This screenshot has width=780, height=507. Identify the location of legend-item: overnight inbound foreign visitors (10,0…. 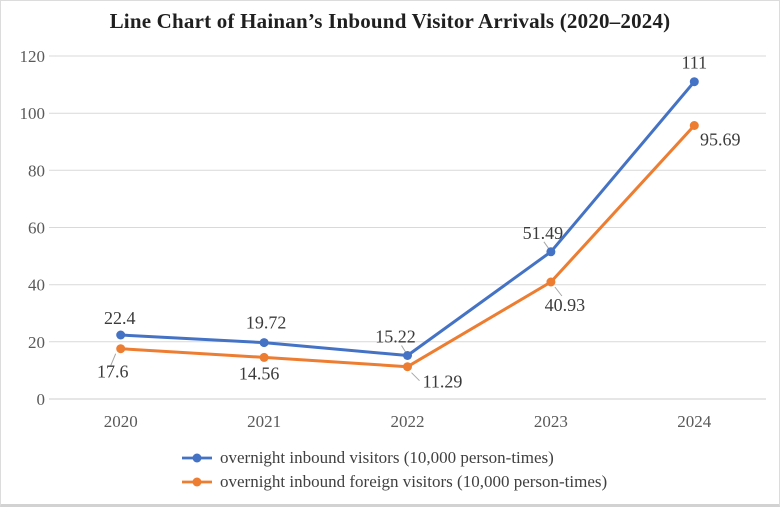
(394, 482).